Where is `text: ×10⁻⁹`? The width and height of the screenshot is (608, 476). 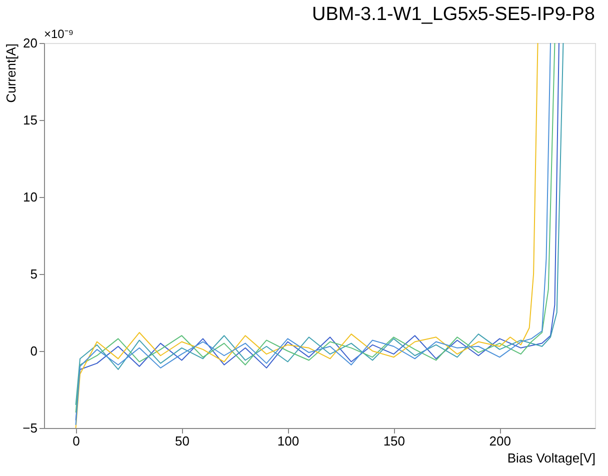
text: ×10⁻⁹ is located at coordinates (59, 34).